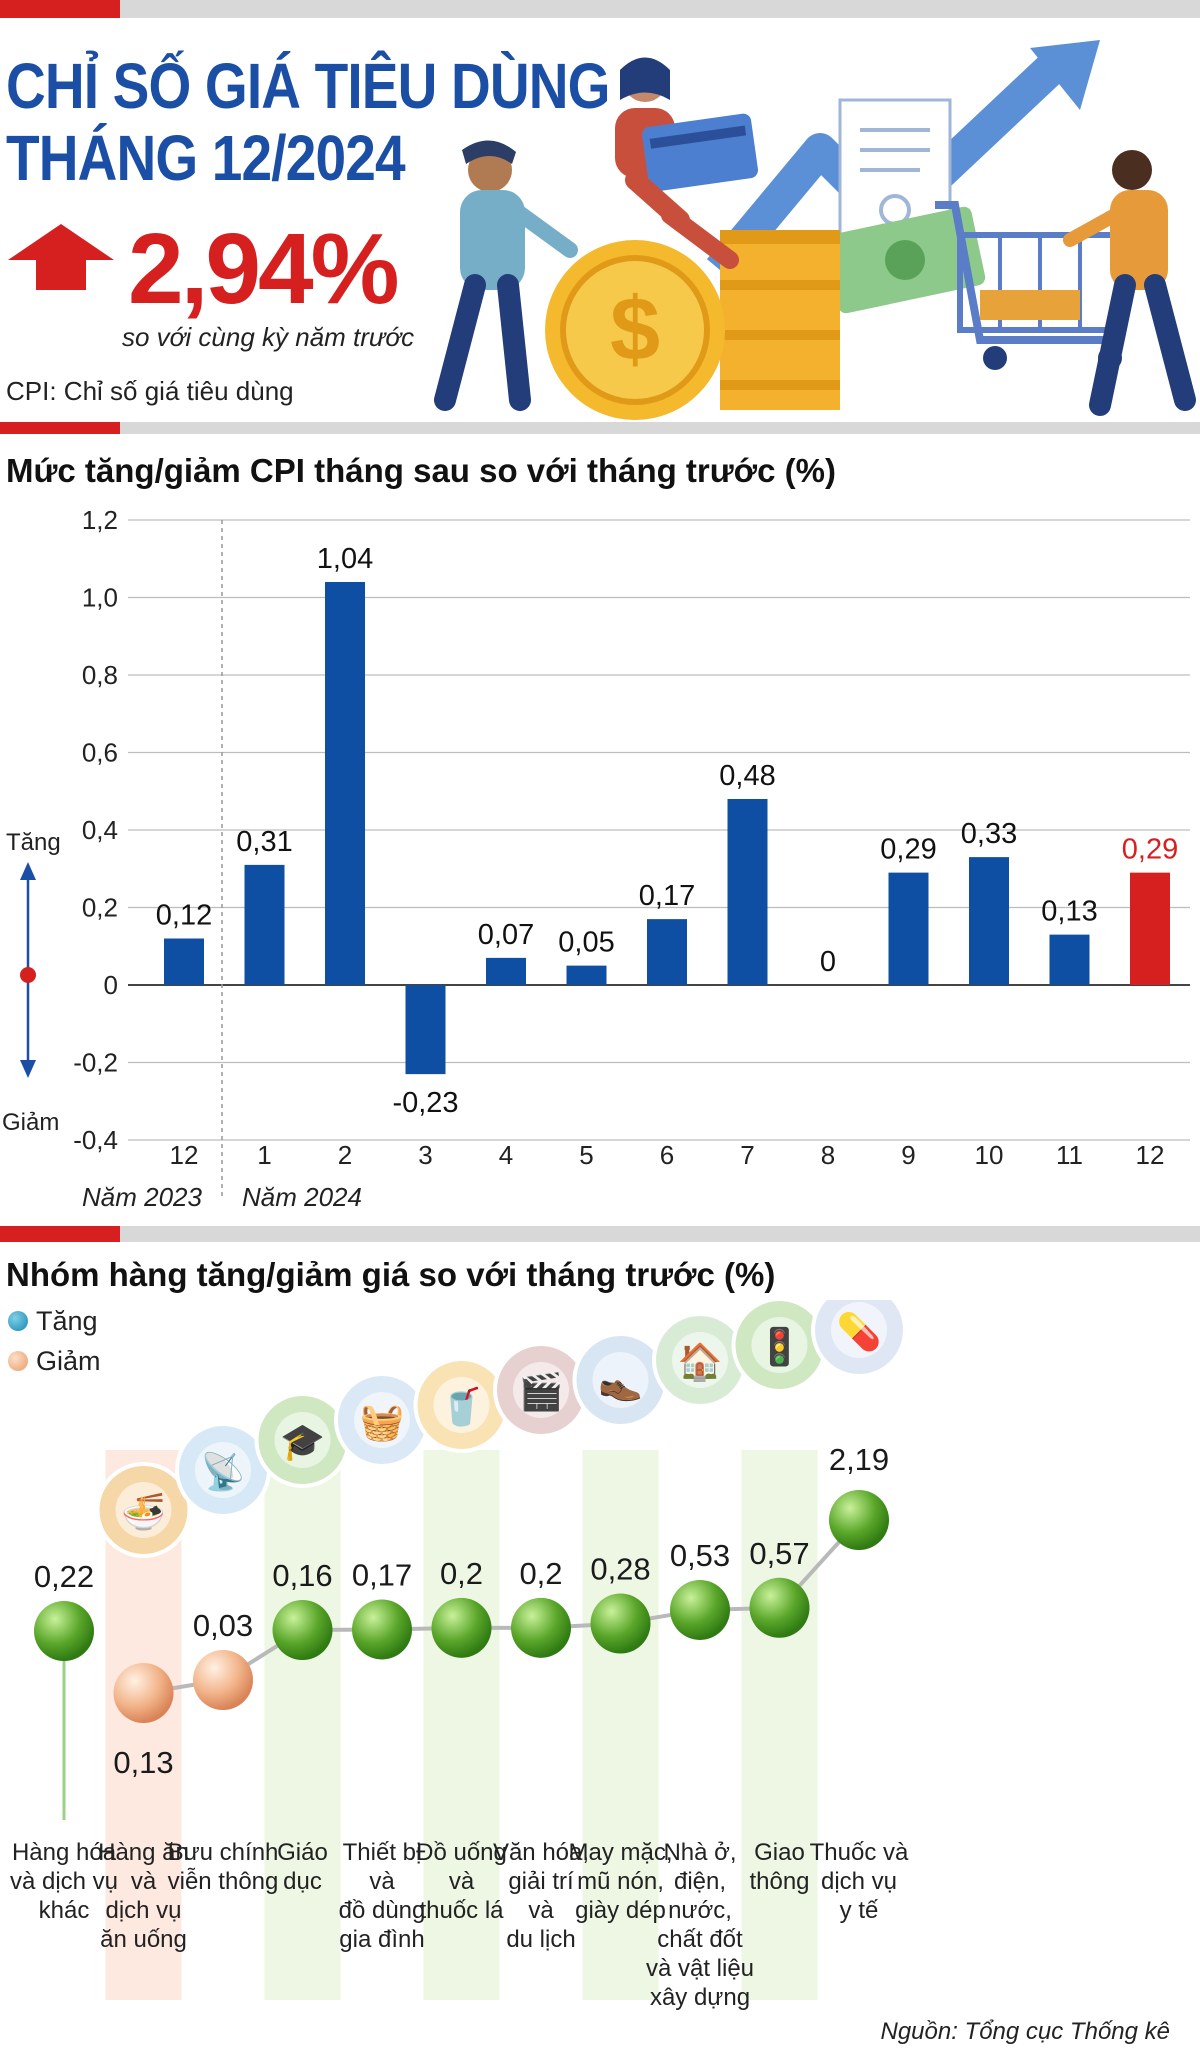 This screenshot has width=1200, height=2061. Describe the element at coordinates (780, 320) in the screenshot. I see `coin-stack-icon` at that location.